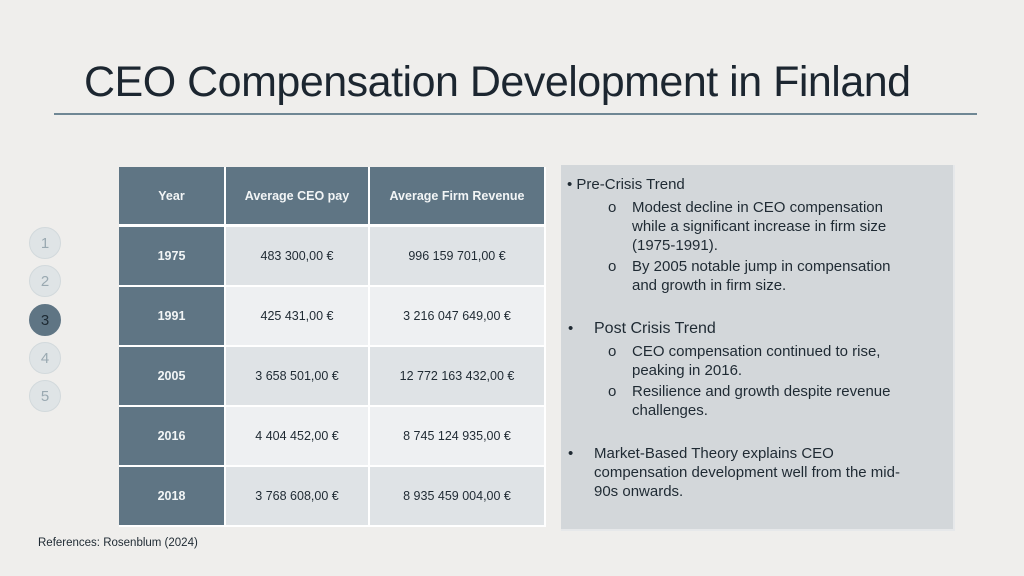 This screenshot has height=576, width=1024. Describe the element at coordinates (298, 317) in the screenshot. I see `cell-ceo-pay: 425 431,00 €` at that location.